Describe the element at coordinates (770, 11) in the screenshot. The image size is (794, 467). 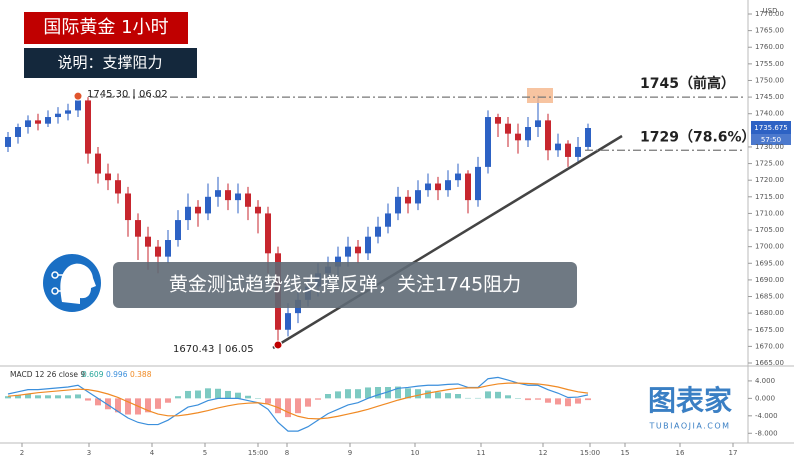
I see `currency: USD` at that location.